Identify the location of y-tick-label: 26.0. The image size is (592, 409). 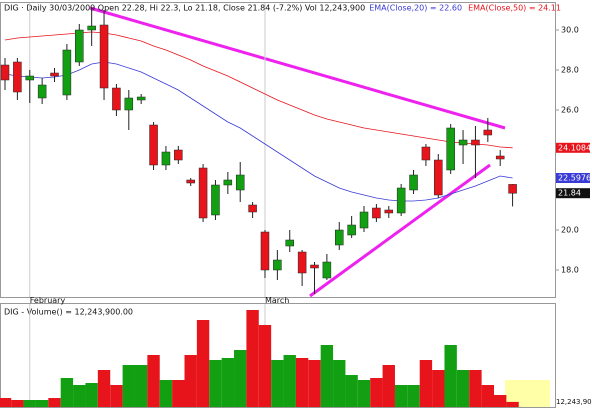
(570, 110).